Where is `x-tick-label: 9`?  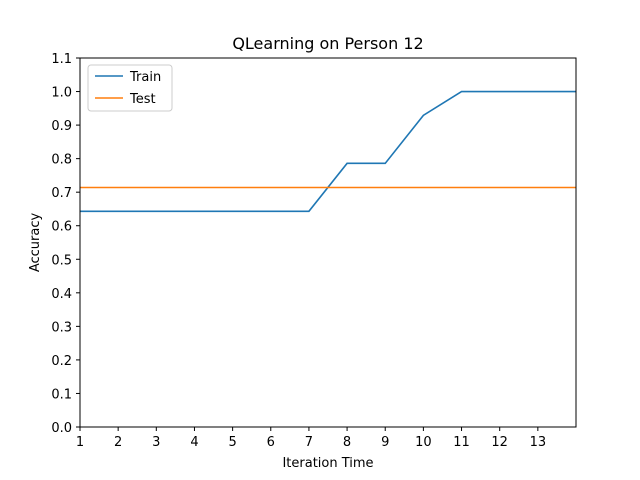
x-tick-label: 9 is located at coordinates (385, 442).